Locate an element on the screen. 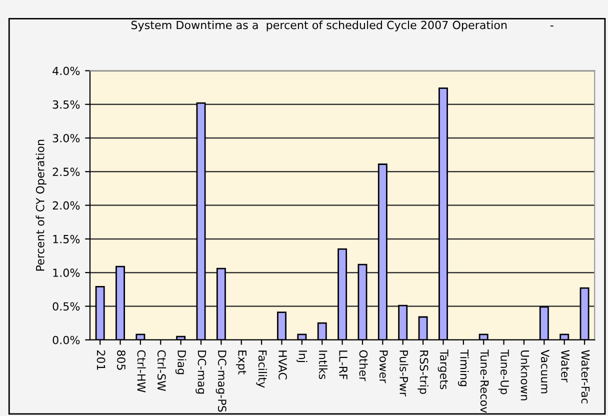  y-tick-label: 3.0% is located at coordinates (66, 138).